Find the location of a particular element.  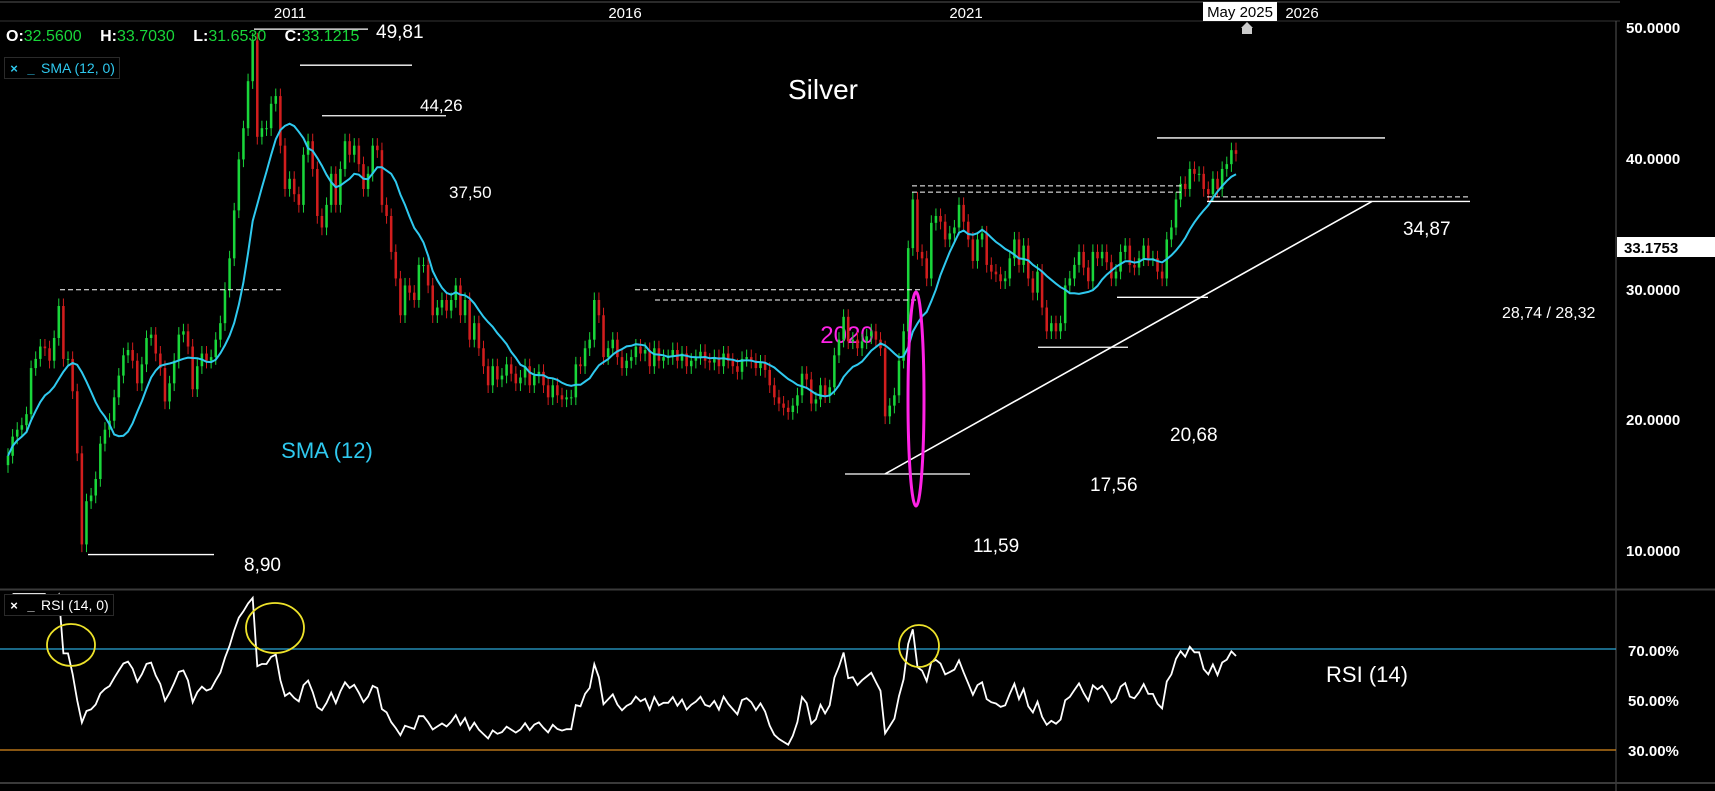

open-label: O: is located at coordinates (15, 36).